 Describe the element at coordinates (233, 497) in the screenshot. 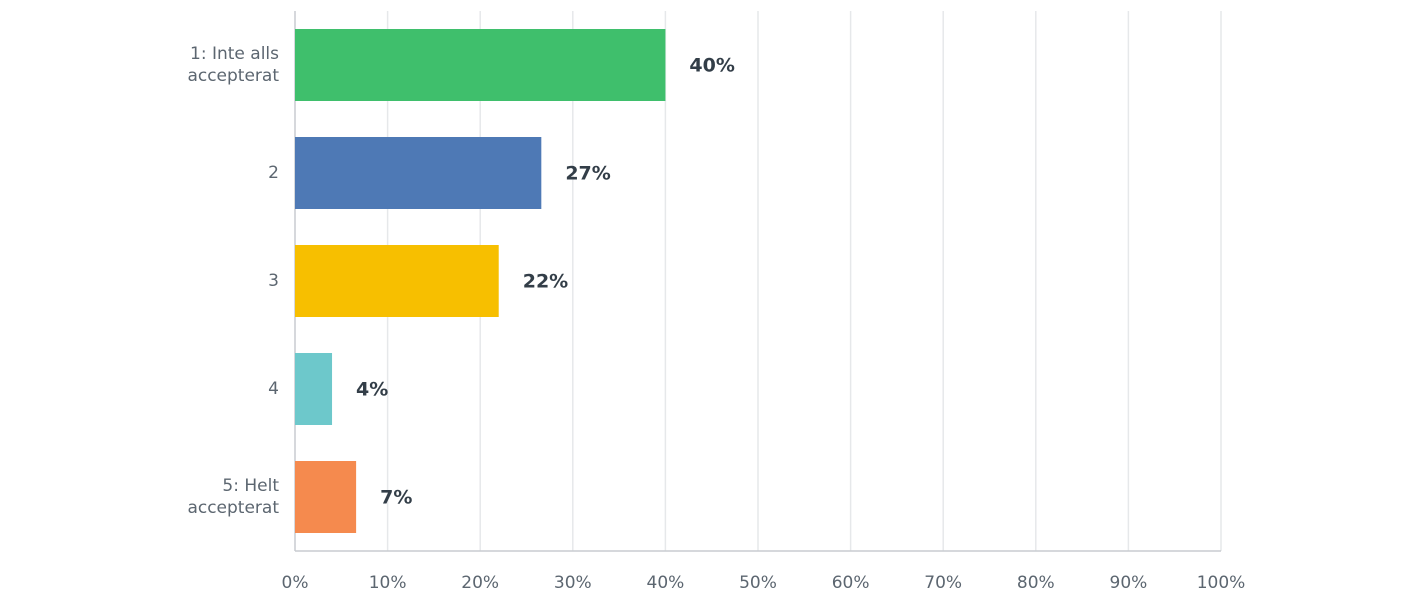

I see `y-tick-label: 5: Helt accepterat` at that location.